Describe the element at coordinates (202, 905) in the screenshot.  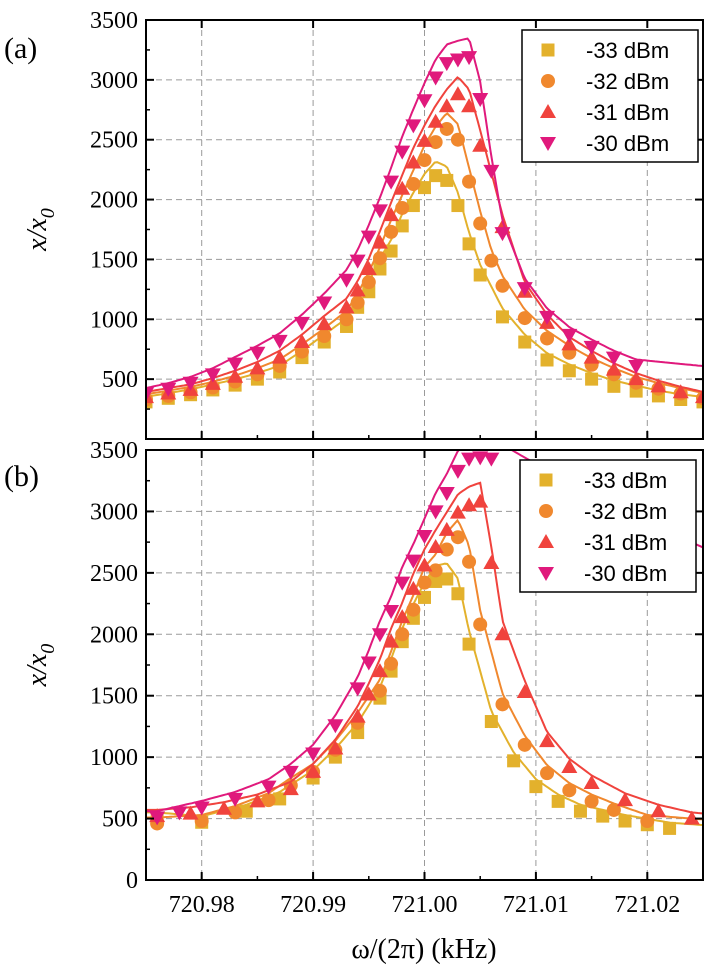
I see `x-tick-label: 720.98` at that location.